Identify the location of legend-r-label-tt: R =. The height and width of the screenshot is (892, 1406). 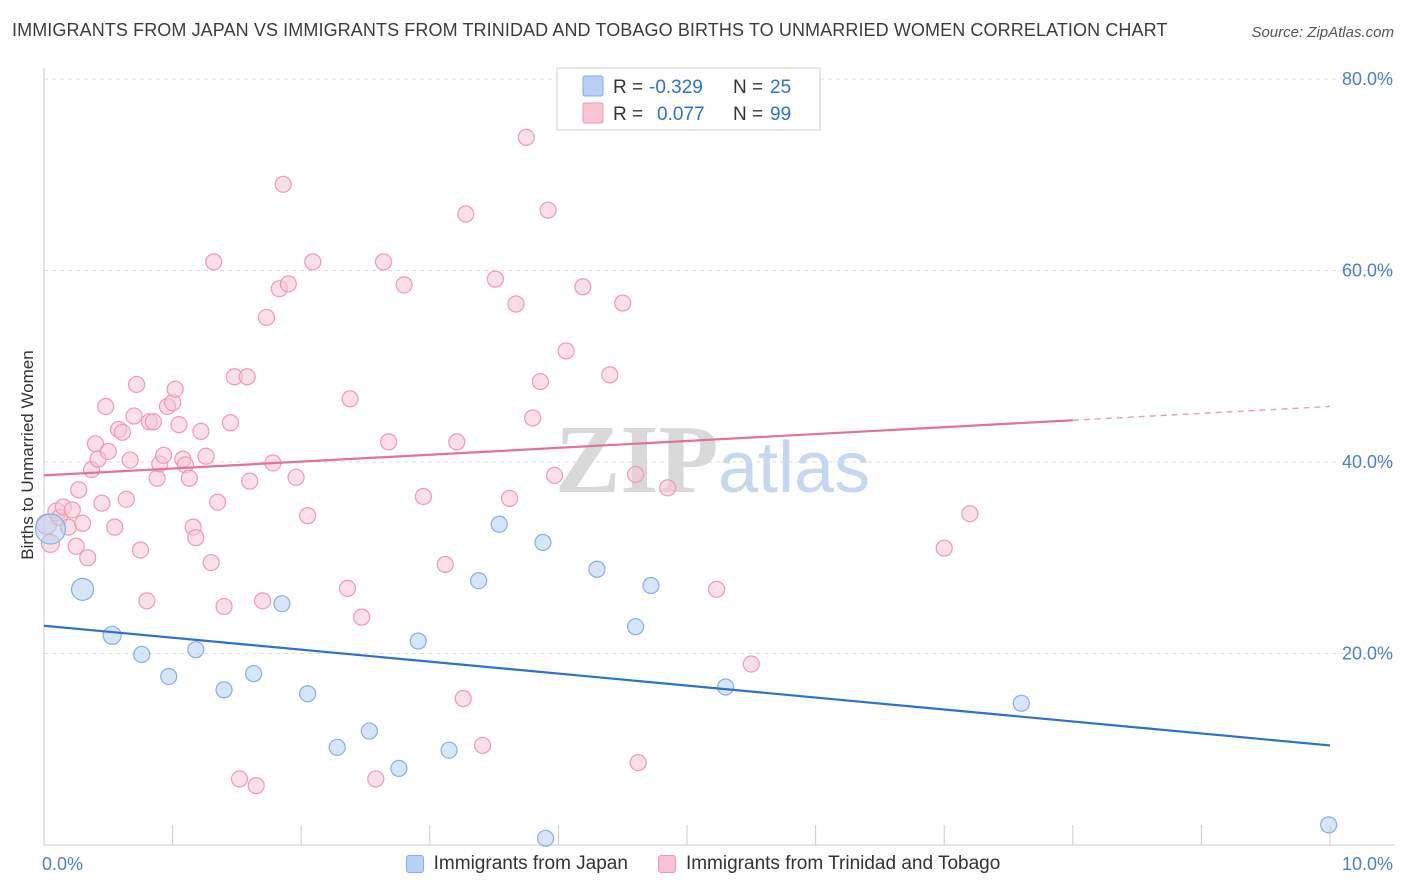
(628, 114).